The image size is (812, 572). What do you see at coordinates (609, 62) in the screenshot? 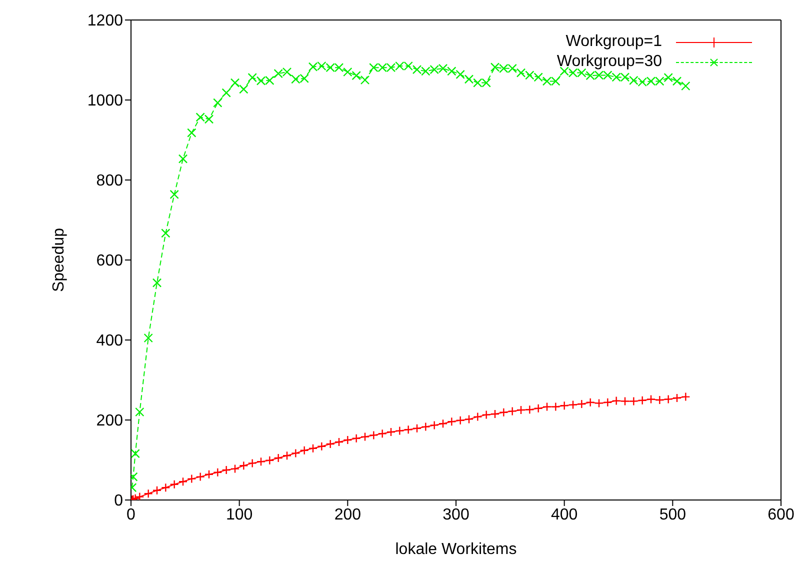
I see `legend-label: Workgroup=30` at bounding box center [609, 62].